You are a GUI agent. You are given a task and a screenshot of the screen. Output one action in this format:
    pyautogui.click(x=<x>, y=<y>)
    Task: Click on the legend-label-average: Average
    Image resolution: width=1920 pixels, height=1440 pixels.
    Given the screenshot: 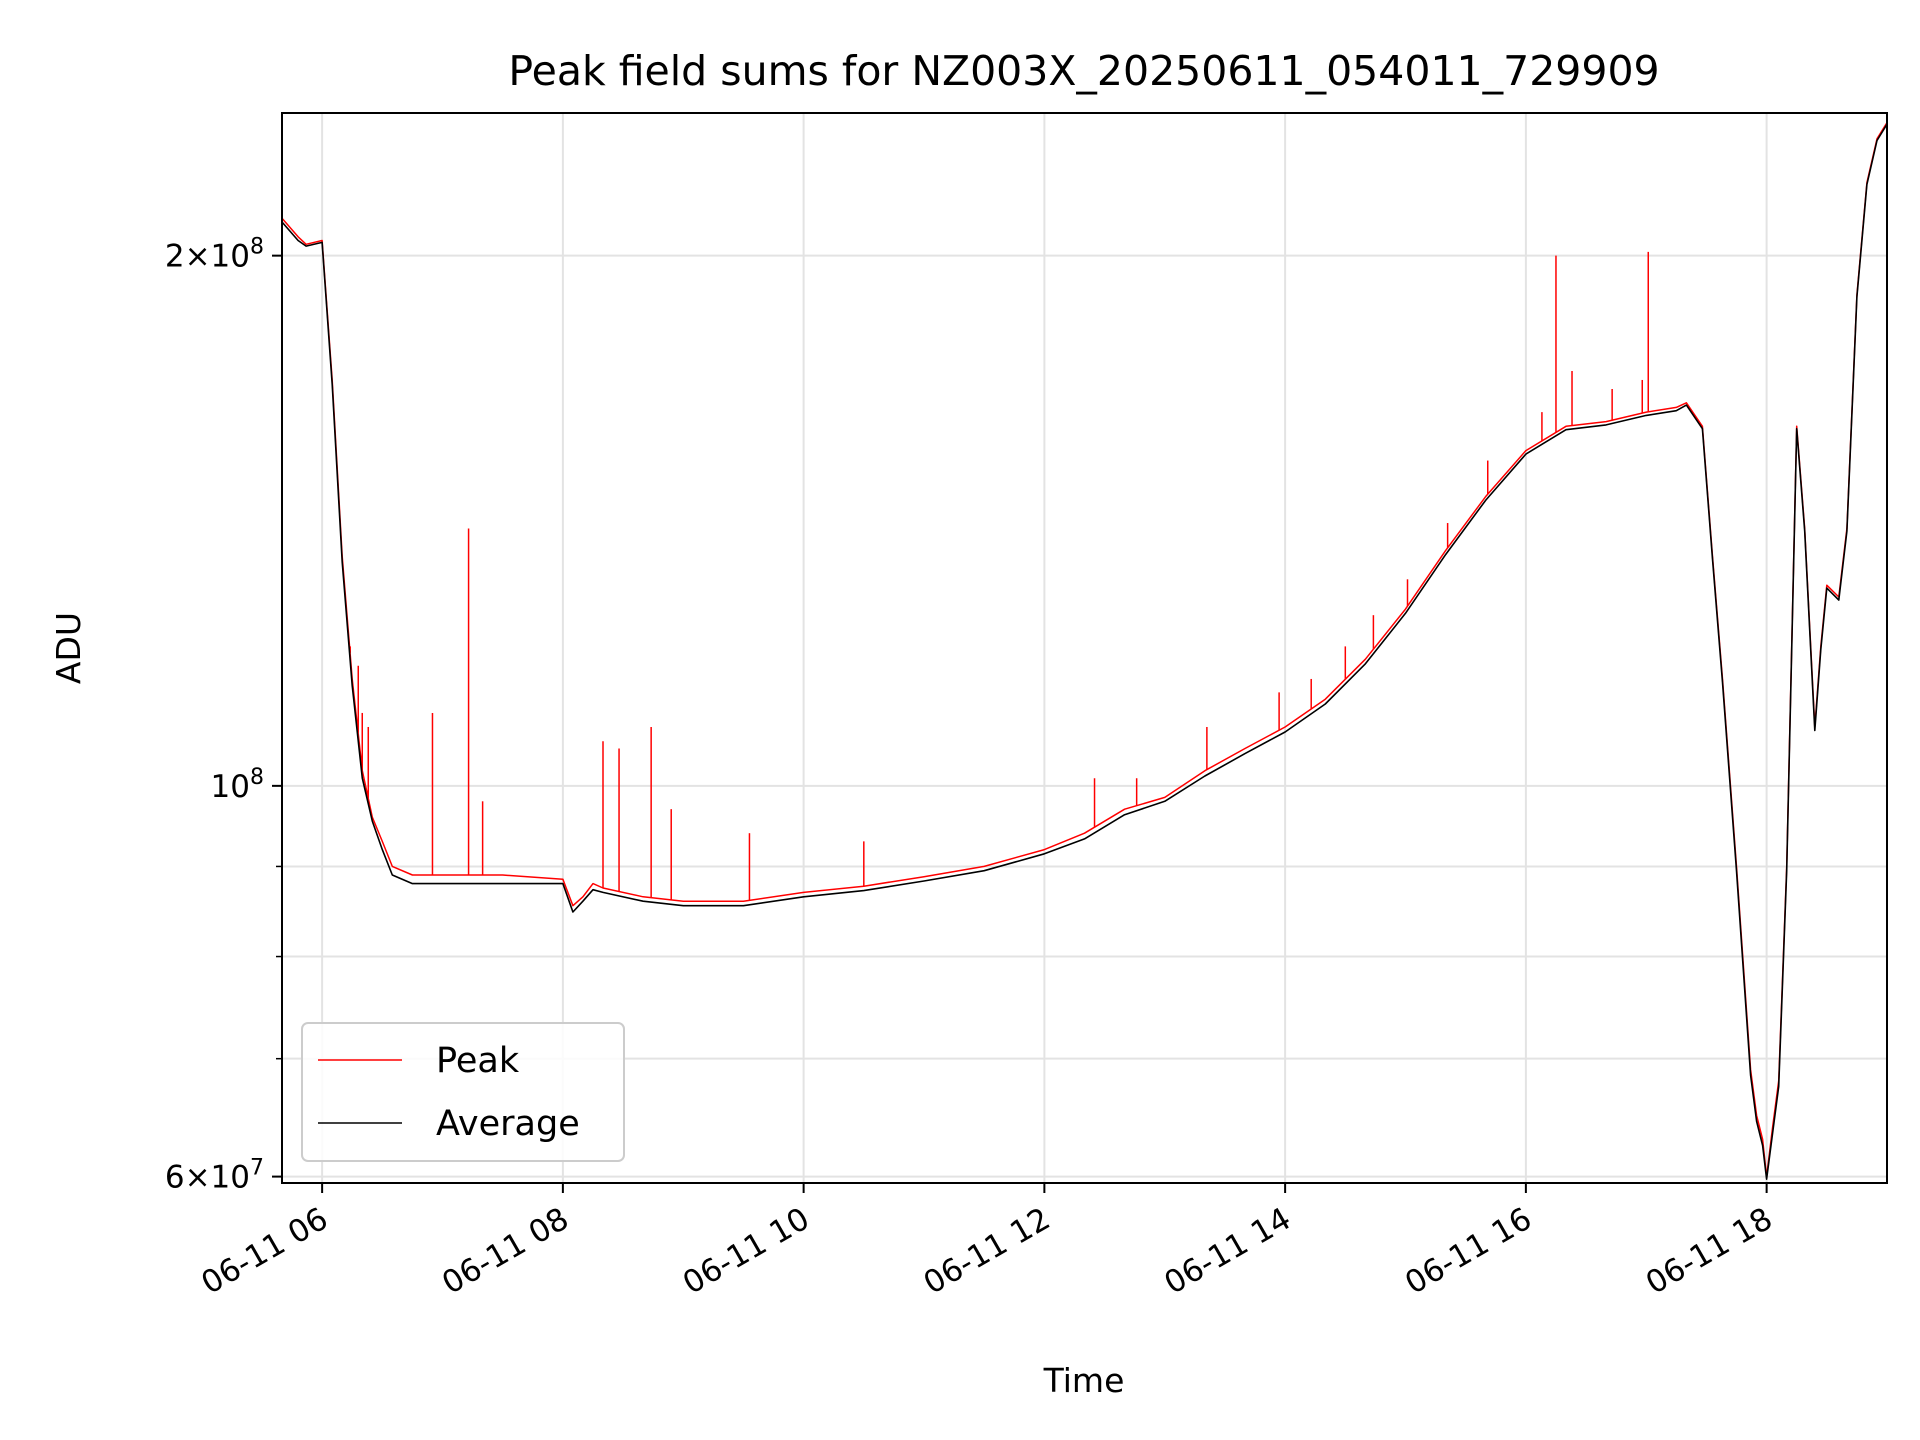 What is the action you would take?
    pyautogui.click(x=508, y=1124)
    